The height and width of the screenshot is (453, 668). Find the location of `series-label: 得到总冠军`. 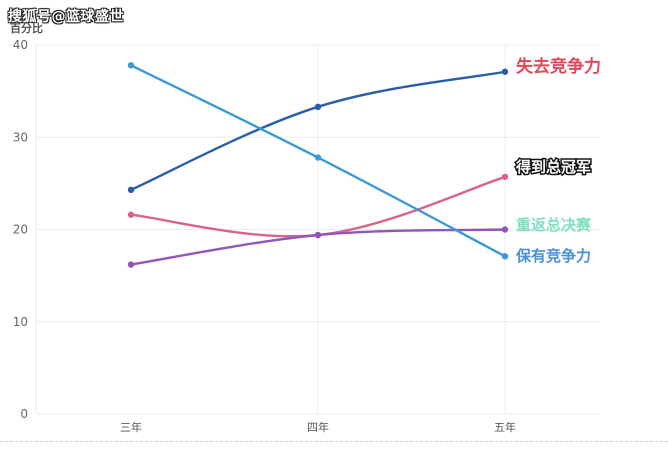

series-label: 得到总冠军 is located at coordinates (553, 167).